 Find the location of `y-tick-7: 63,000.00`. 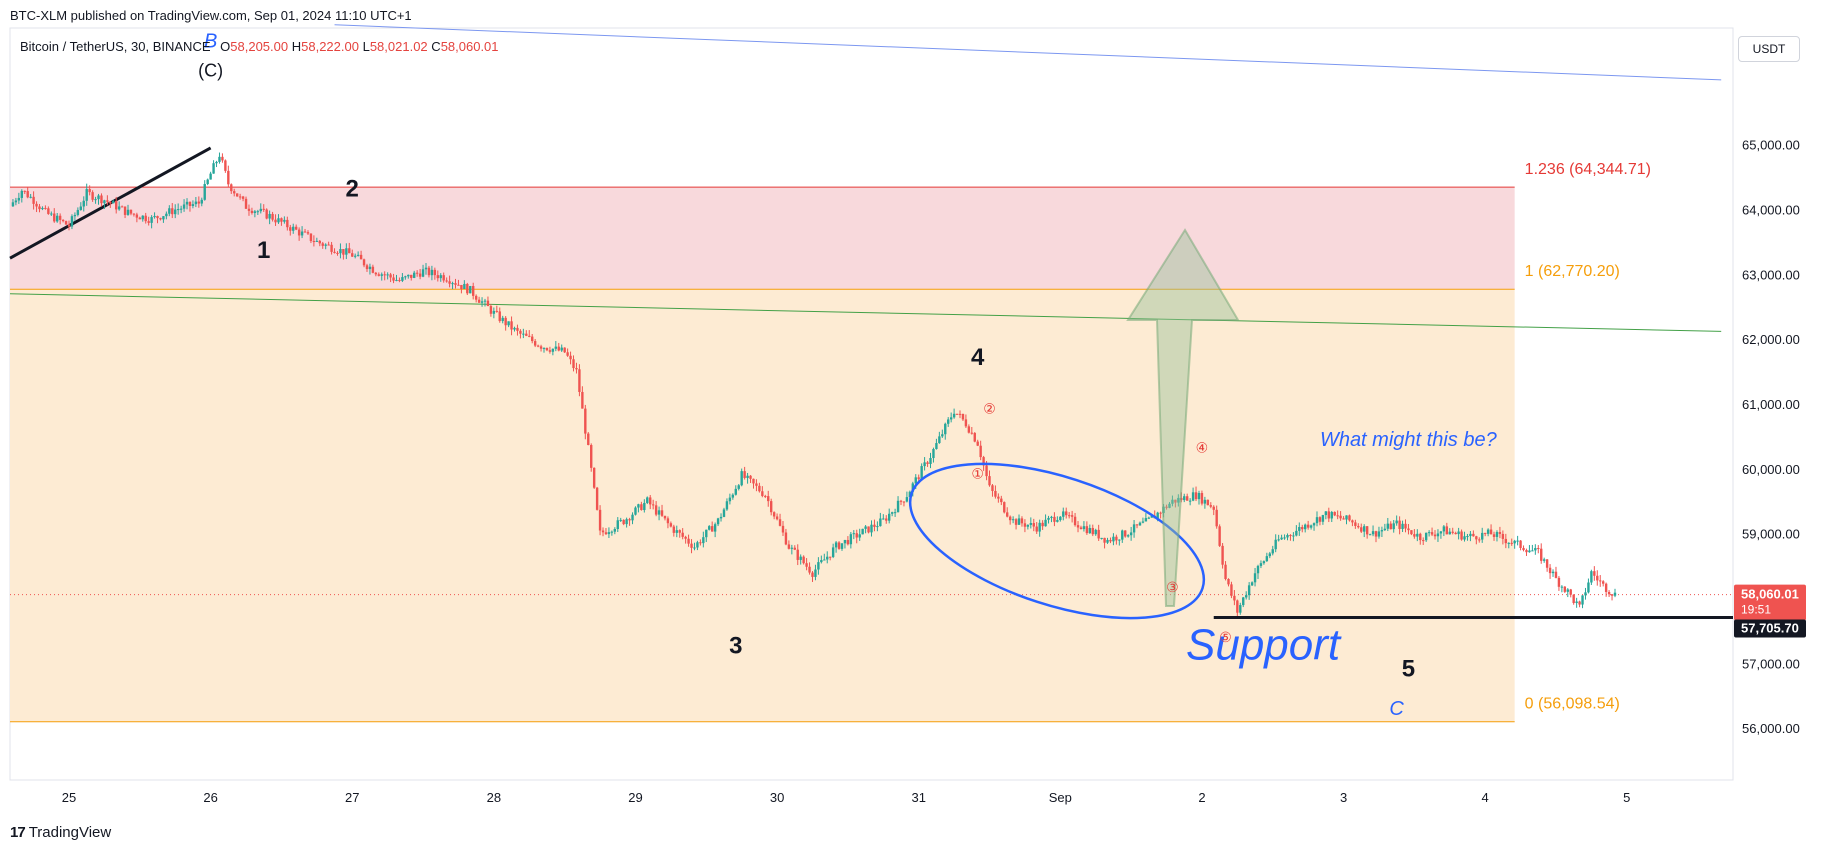

y-tick-7: 63,000.00 is located at coordinates (1771, 274).